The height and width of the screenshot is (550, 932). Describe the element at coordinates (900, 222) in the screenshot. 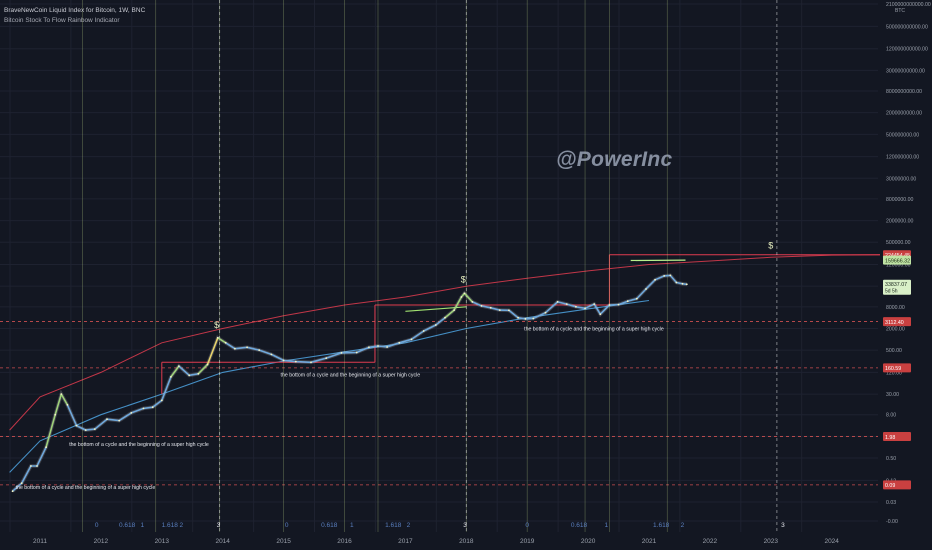

I see `y-tick-label: 2000000.00` at that location.